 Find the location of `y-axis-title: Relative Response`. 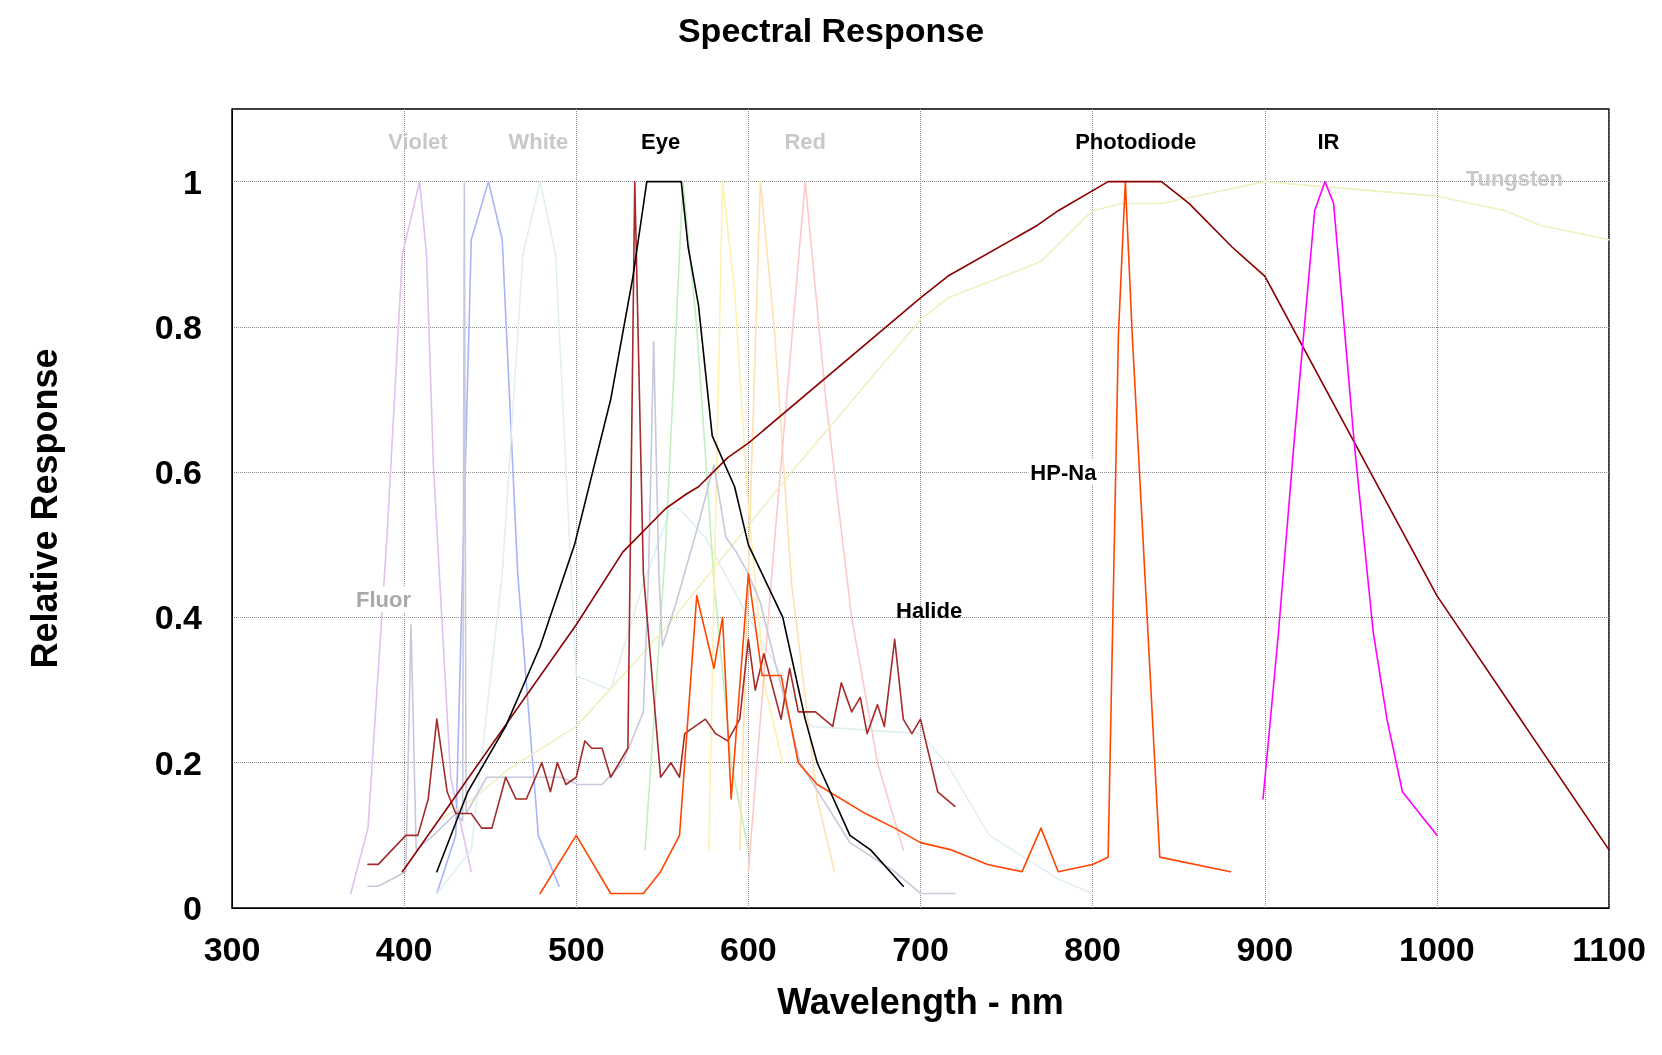

y-axis-title: Relative Response is located at coordinates (44, 508).